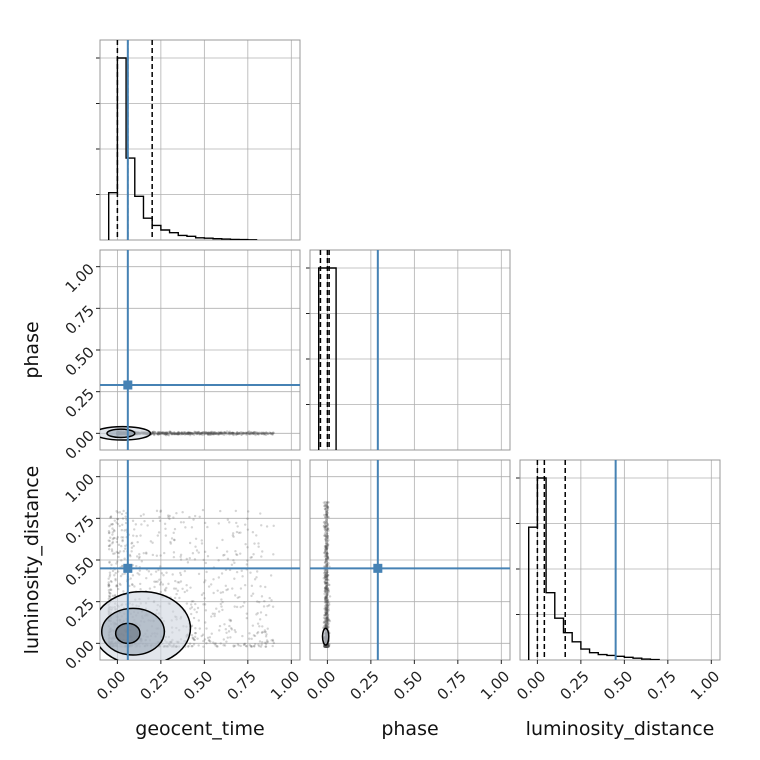  Describe the element at coordinates (365, 685) in the screenshot. I see `x-tick-label: 0.25` at that location.